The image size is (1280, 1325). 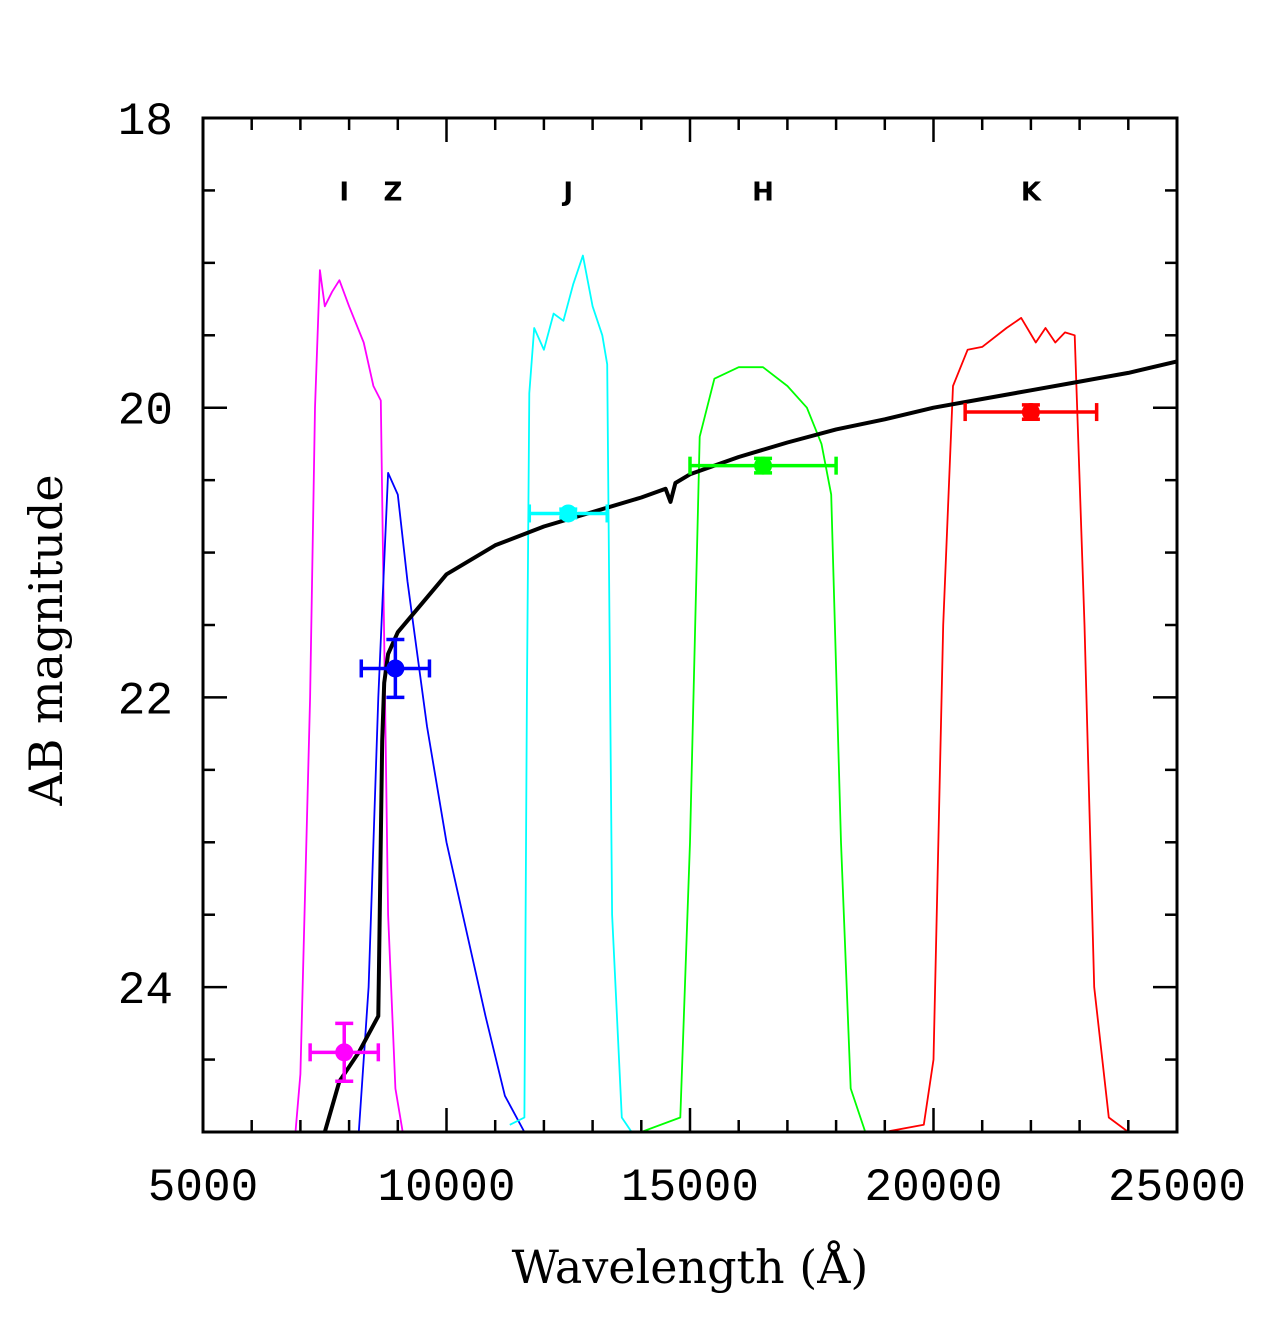 I want to click on photometry-point-j, so click(x=568, y=513).